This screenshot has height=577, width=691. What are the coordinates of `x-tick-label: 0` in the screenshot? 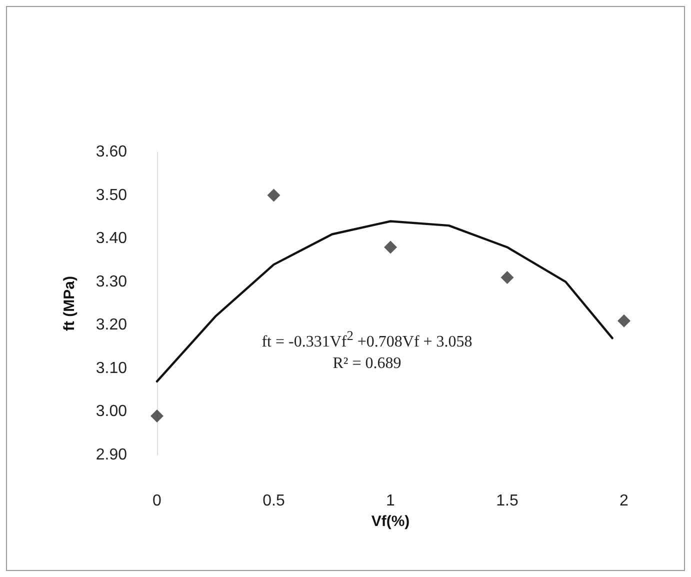 It's located at (157, 501).